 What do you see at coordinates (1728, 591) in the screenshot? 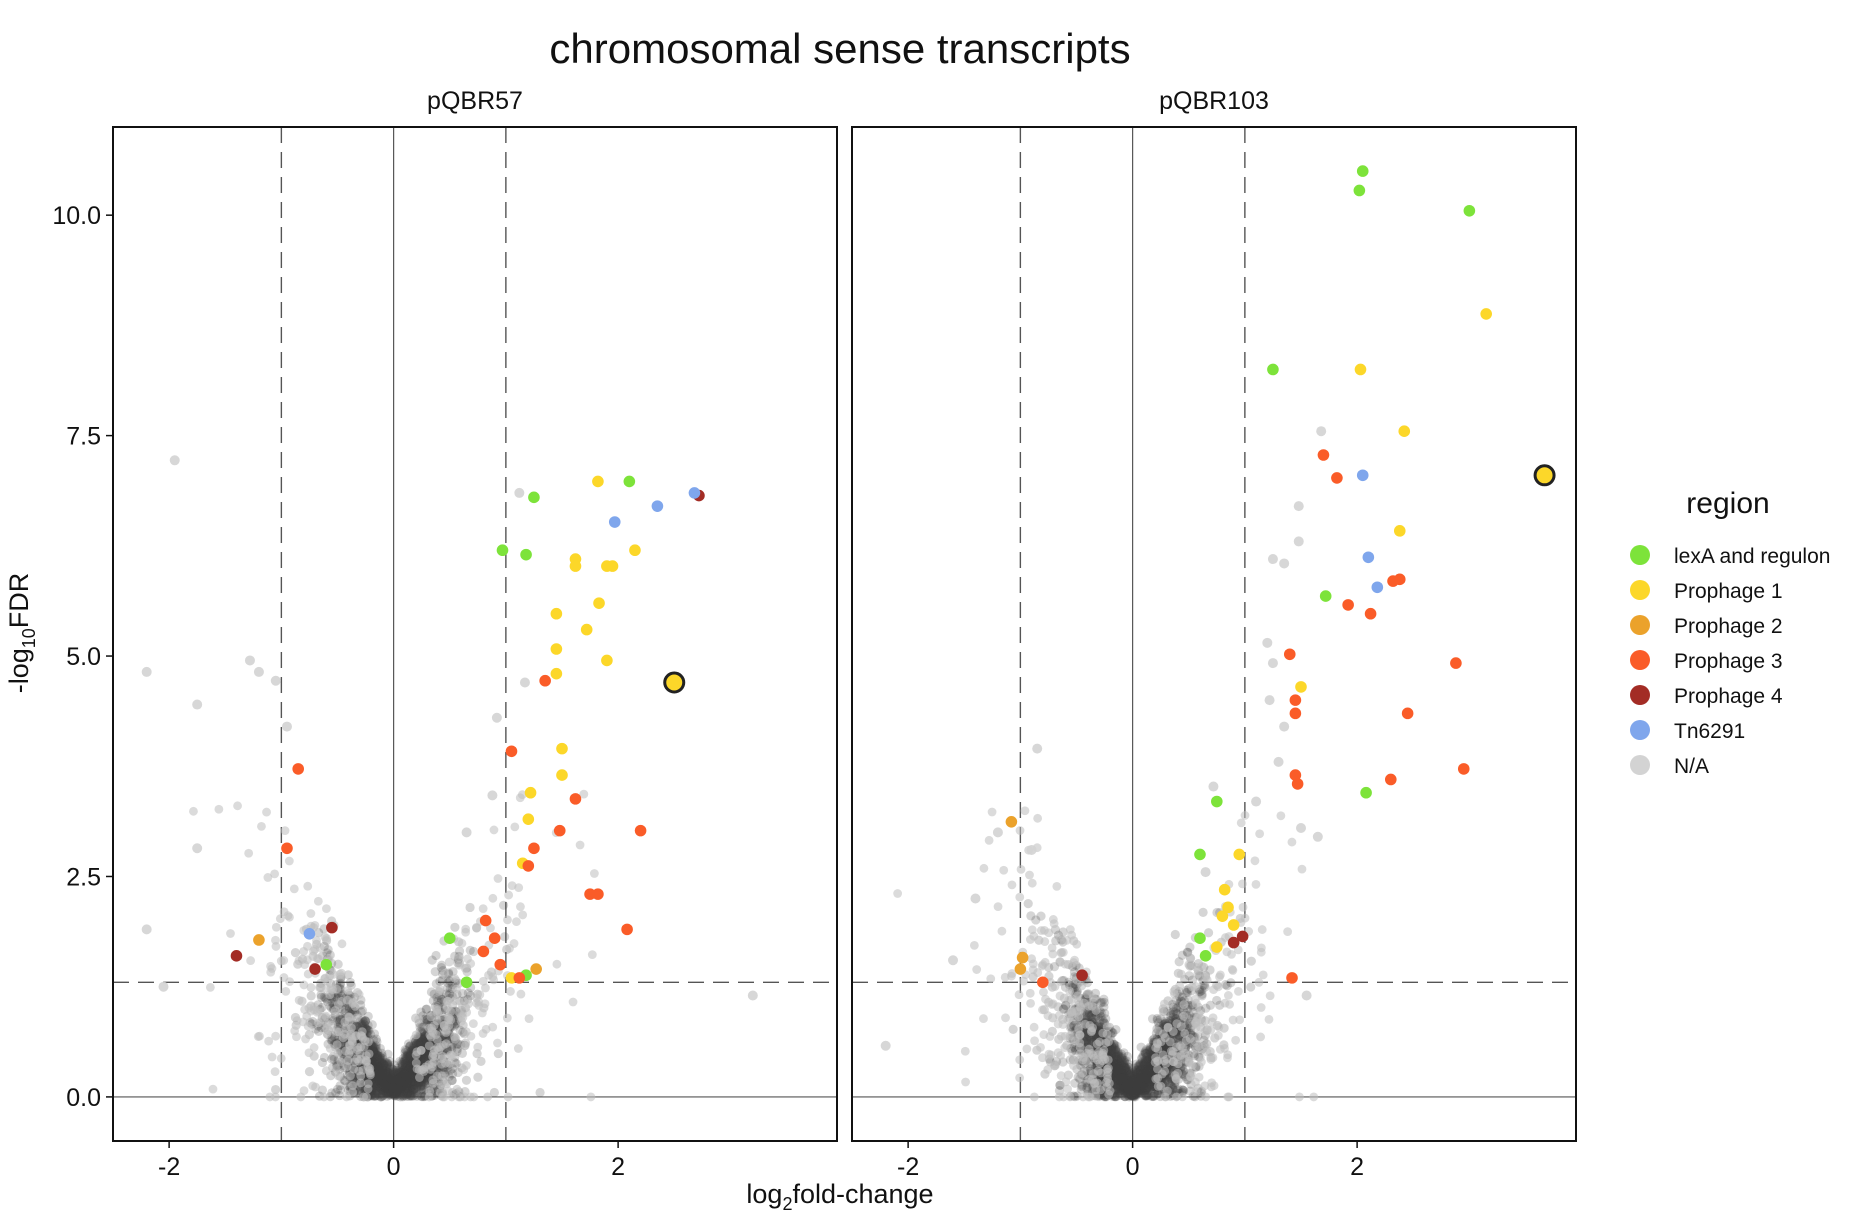
I see `legend-label: Prophage 1` at bounding box center [1728, 591].